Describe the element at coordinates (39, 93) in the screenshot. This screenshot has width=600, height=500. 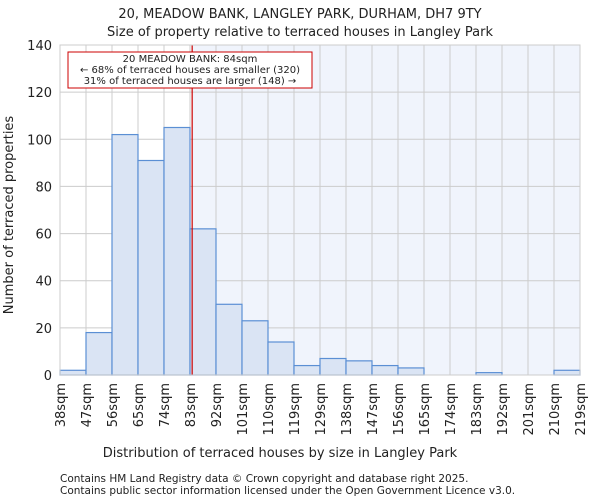
I see `y-tick-label: 120` at that location.